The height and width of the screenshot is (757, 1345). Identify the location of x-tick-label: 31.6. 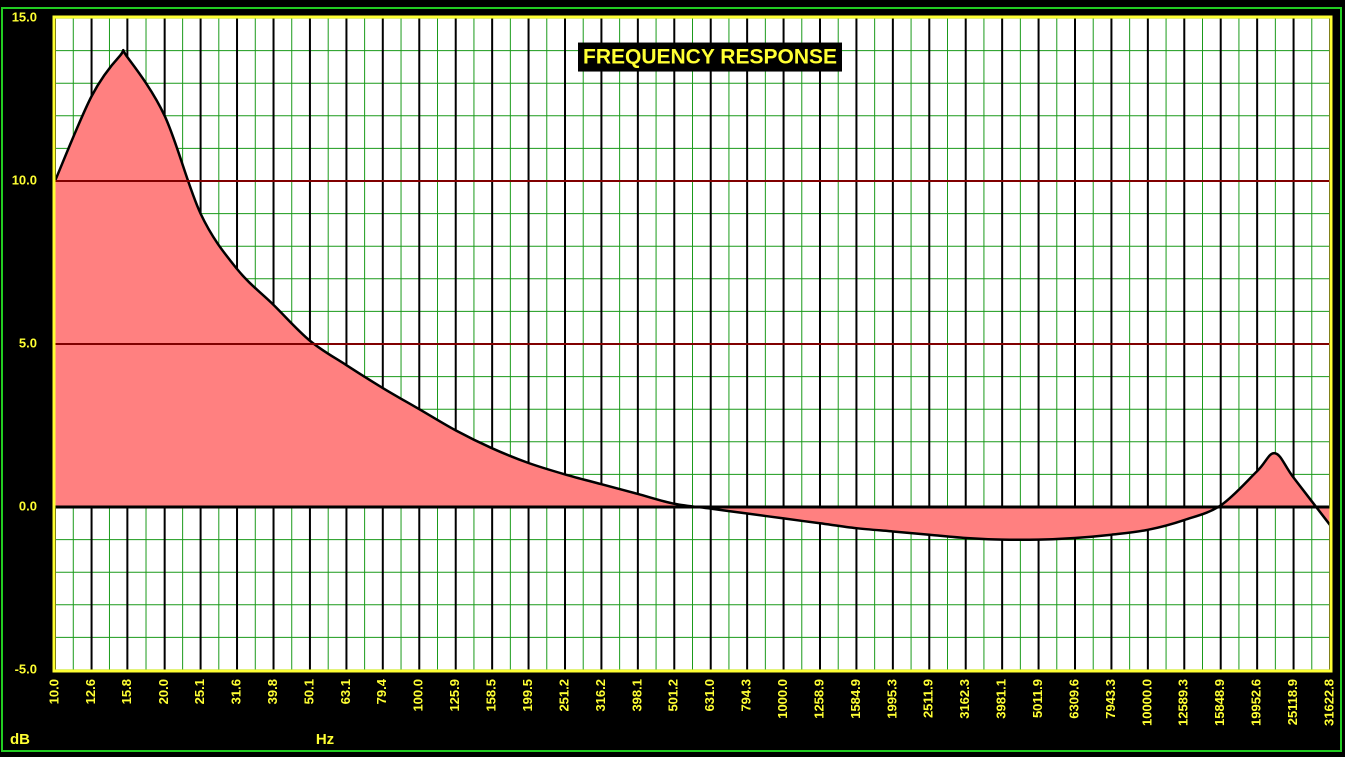
(235, 691).